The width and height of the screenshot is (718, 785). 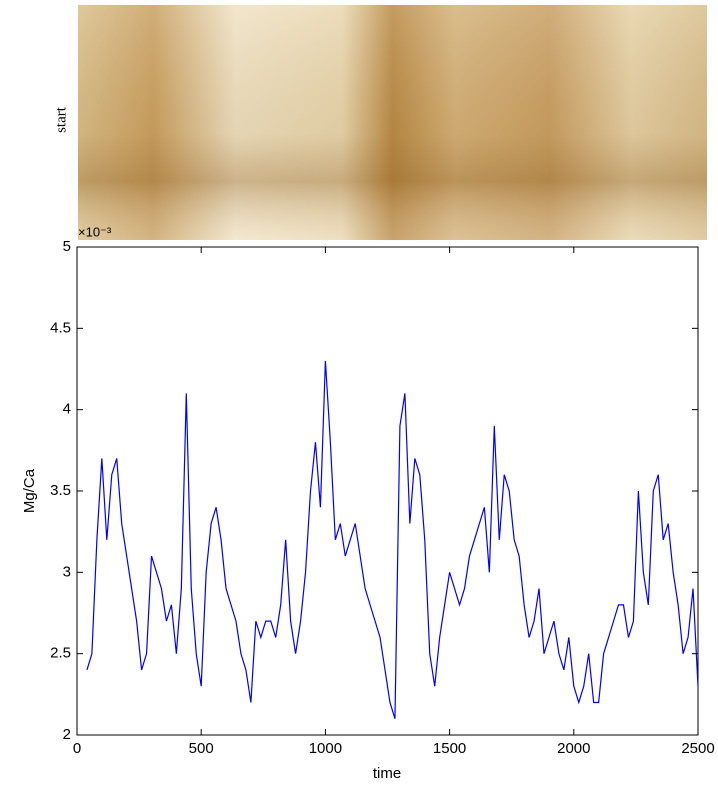 I want to click on y-axis-label: Mg/Ca, so click(x=29, y=490).